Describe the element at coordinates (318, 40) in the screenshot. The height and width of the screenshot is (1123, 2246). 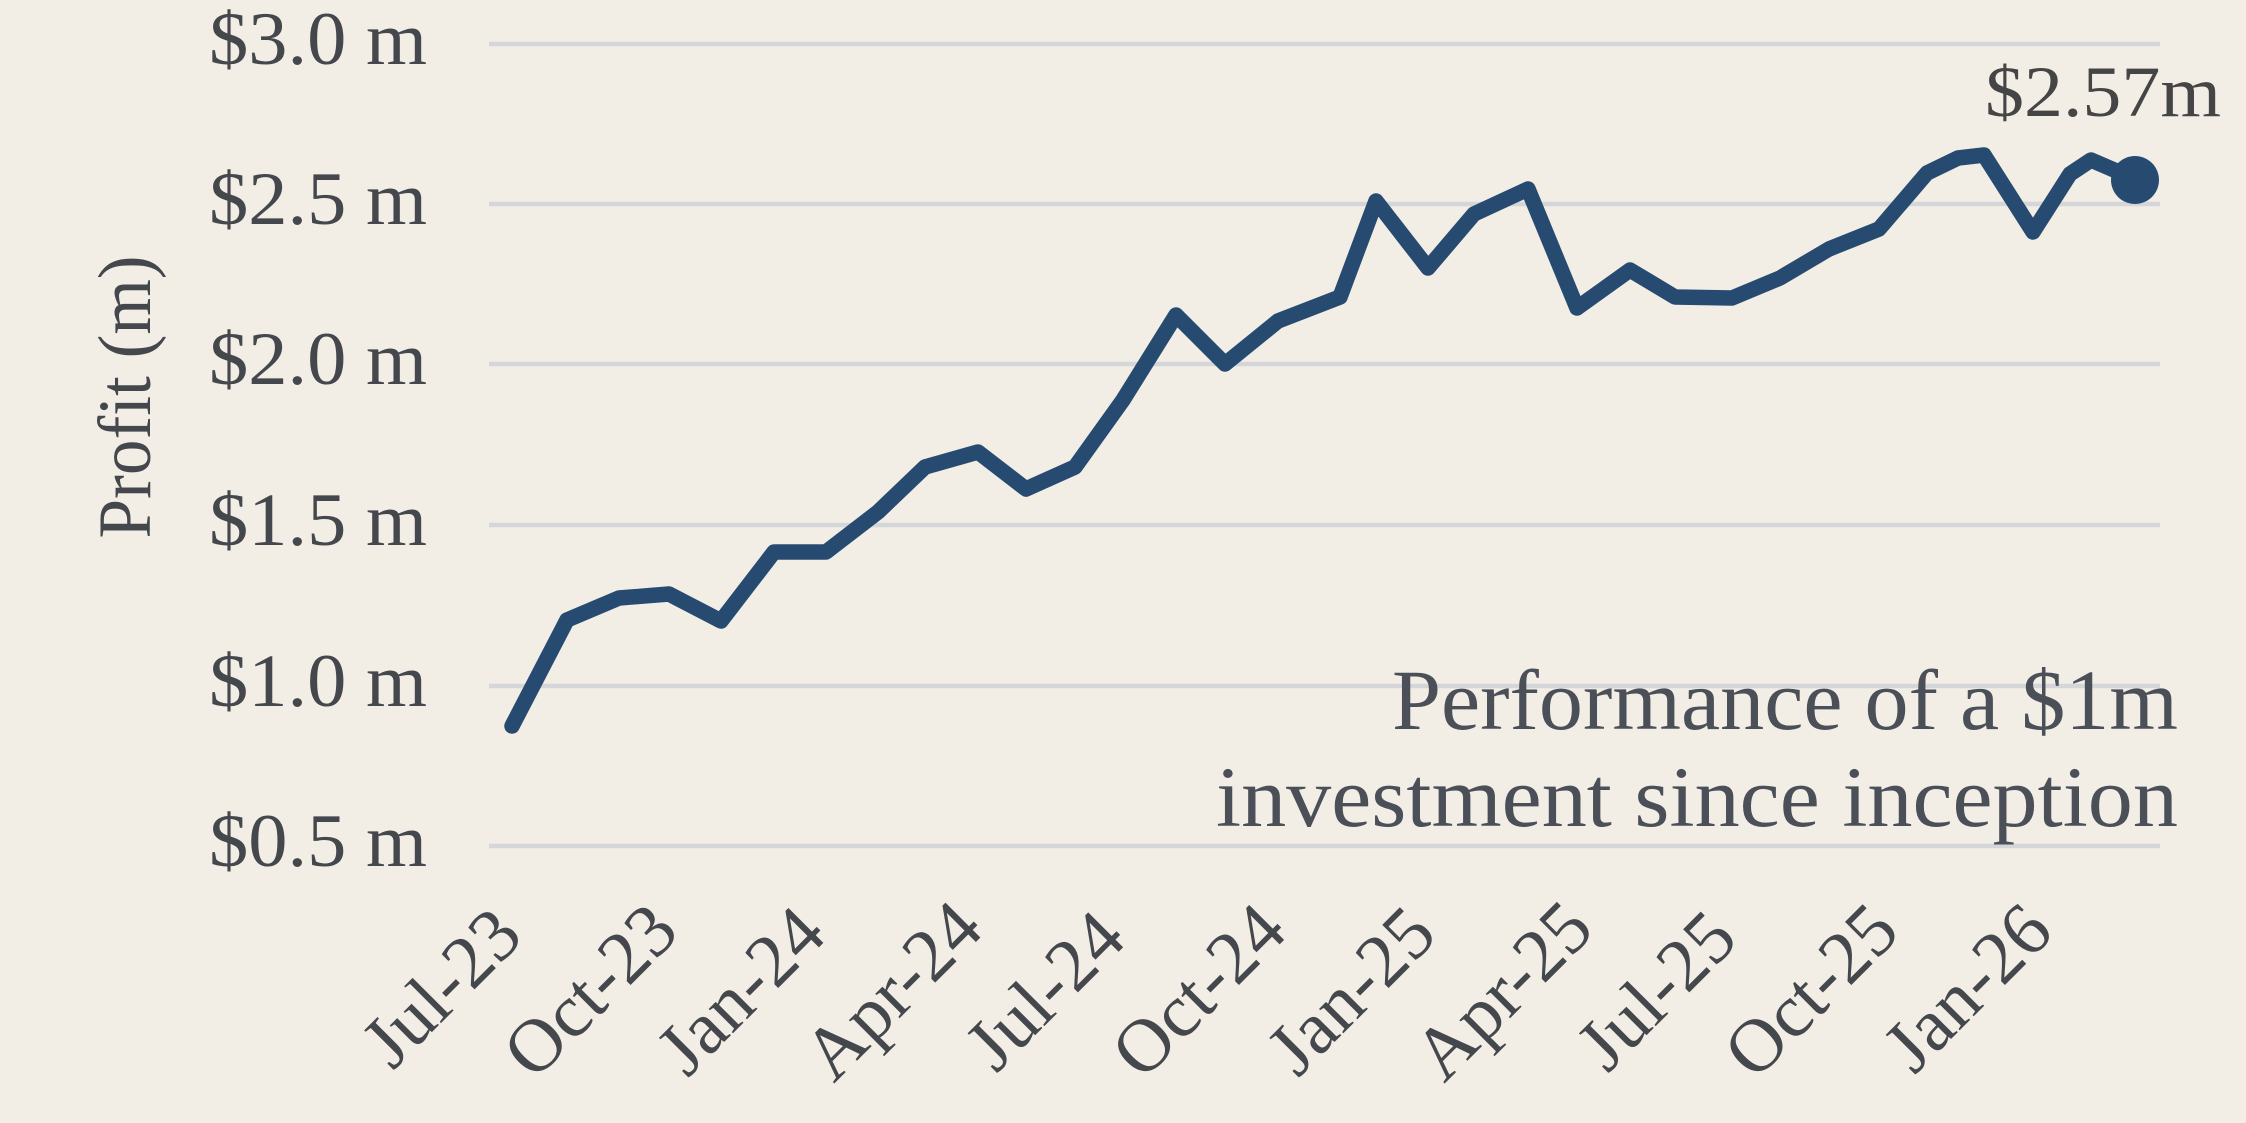
I see `svg-text: $3.0 m` at that location.